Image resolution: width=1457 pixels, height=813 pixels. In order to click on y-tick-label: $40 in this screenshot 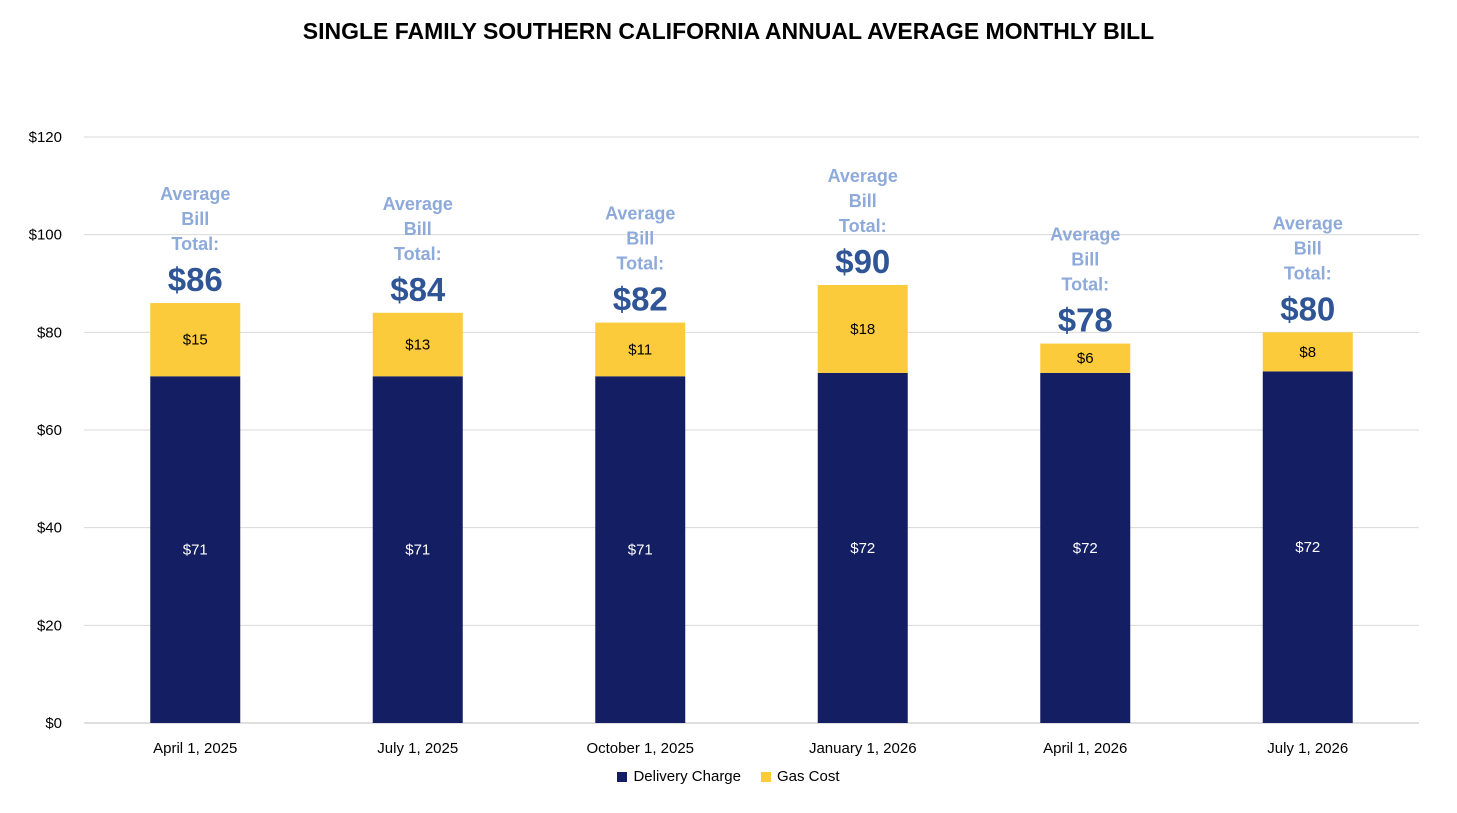, I will do `click(49, 528)`.